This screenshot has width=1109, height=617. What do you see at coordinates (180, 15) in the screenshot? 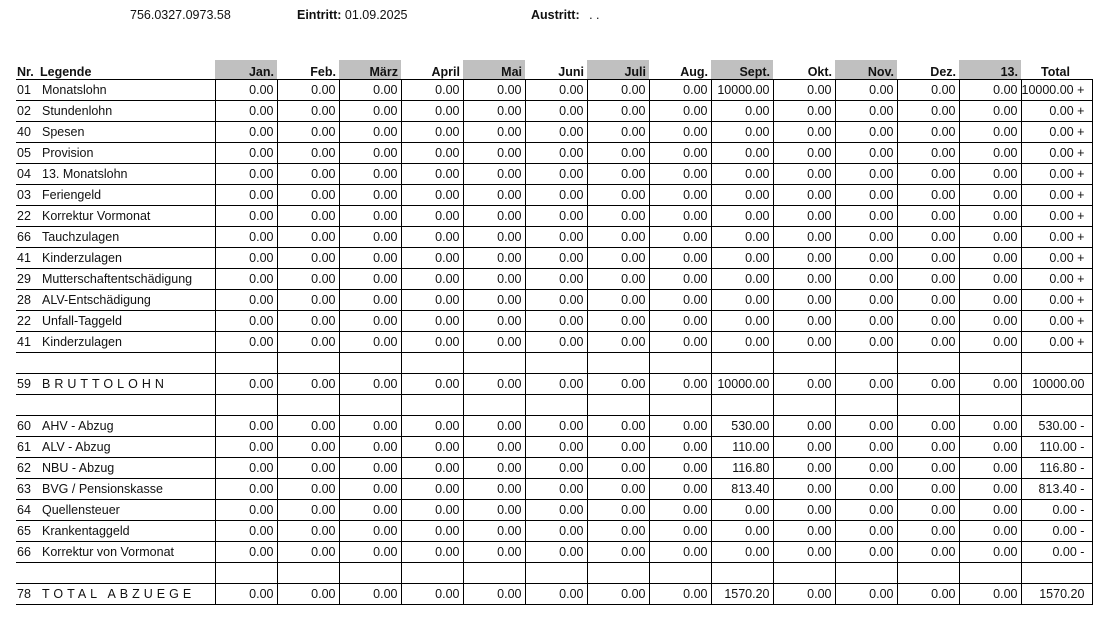
I see `ahv-number: 756.0327.0973.58` at bounding box center [180, 15].